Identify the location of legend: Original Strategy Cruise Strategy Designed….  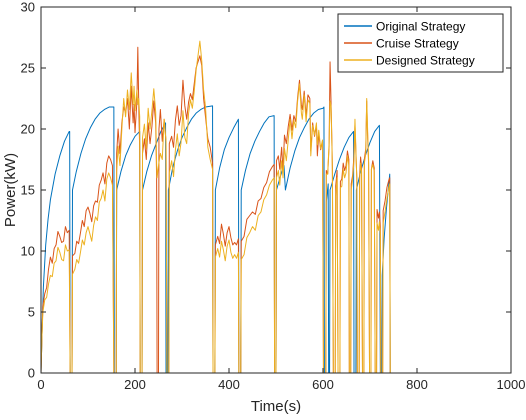
(420, 43).